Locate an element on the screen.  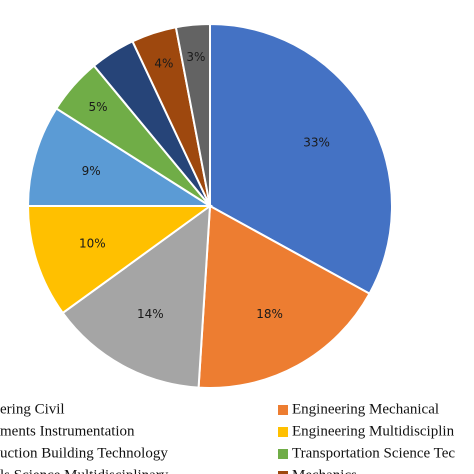
data-label: 9% is located at coordinates (91, 171).